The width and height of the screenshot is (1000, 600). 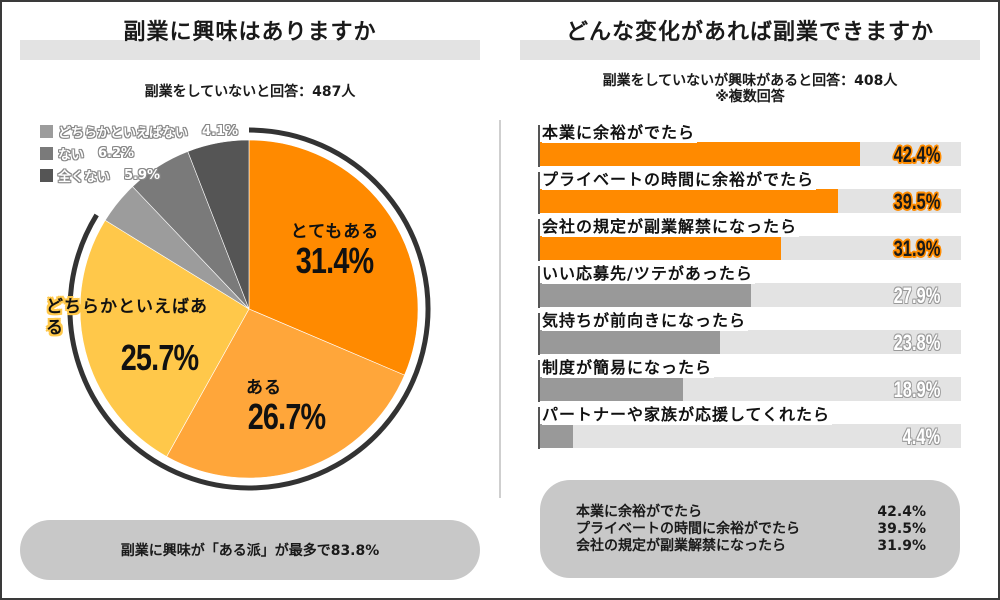 What do you see at coordinates (901, 512) in the screenshot?
I see `top3-value: 42.4%` at bounding box center [901, 512].